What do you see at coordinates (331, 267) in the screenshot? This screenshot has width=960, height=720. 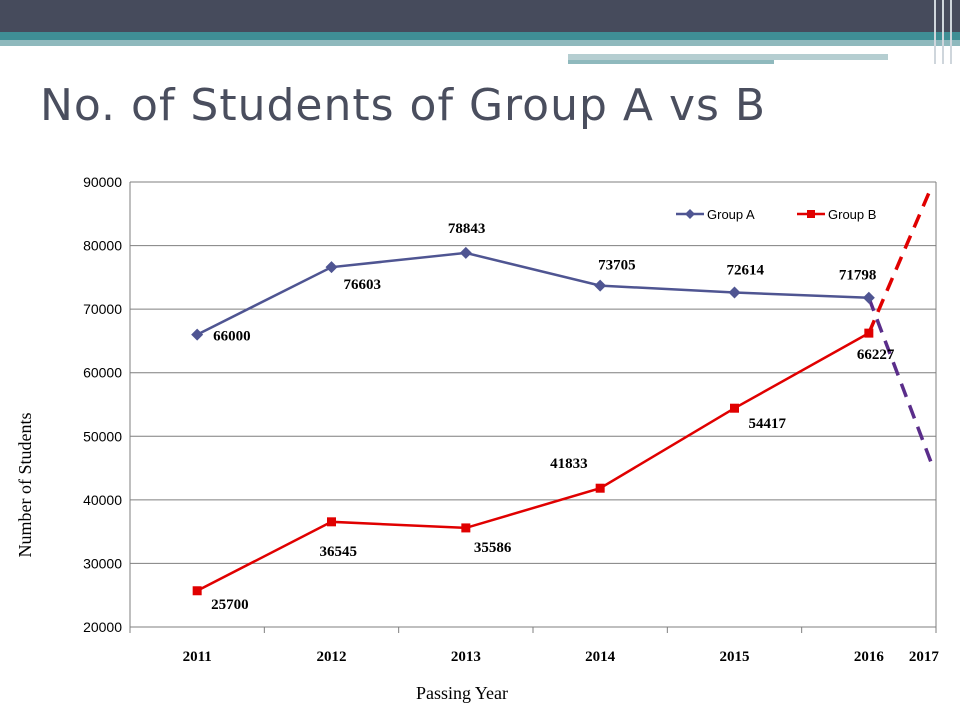 I see `point-group-a-2012` at bounding box center [331, 267].